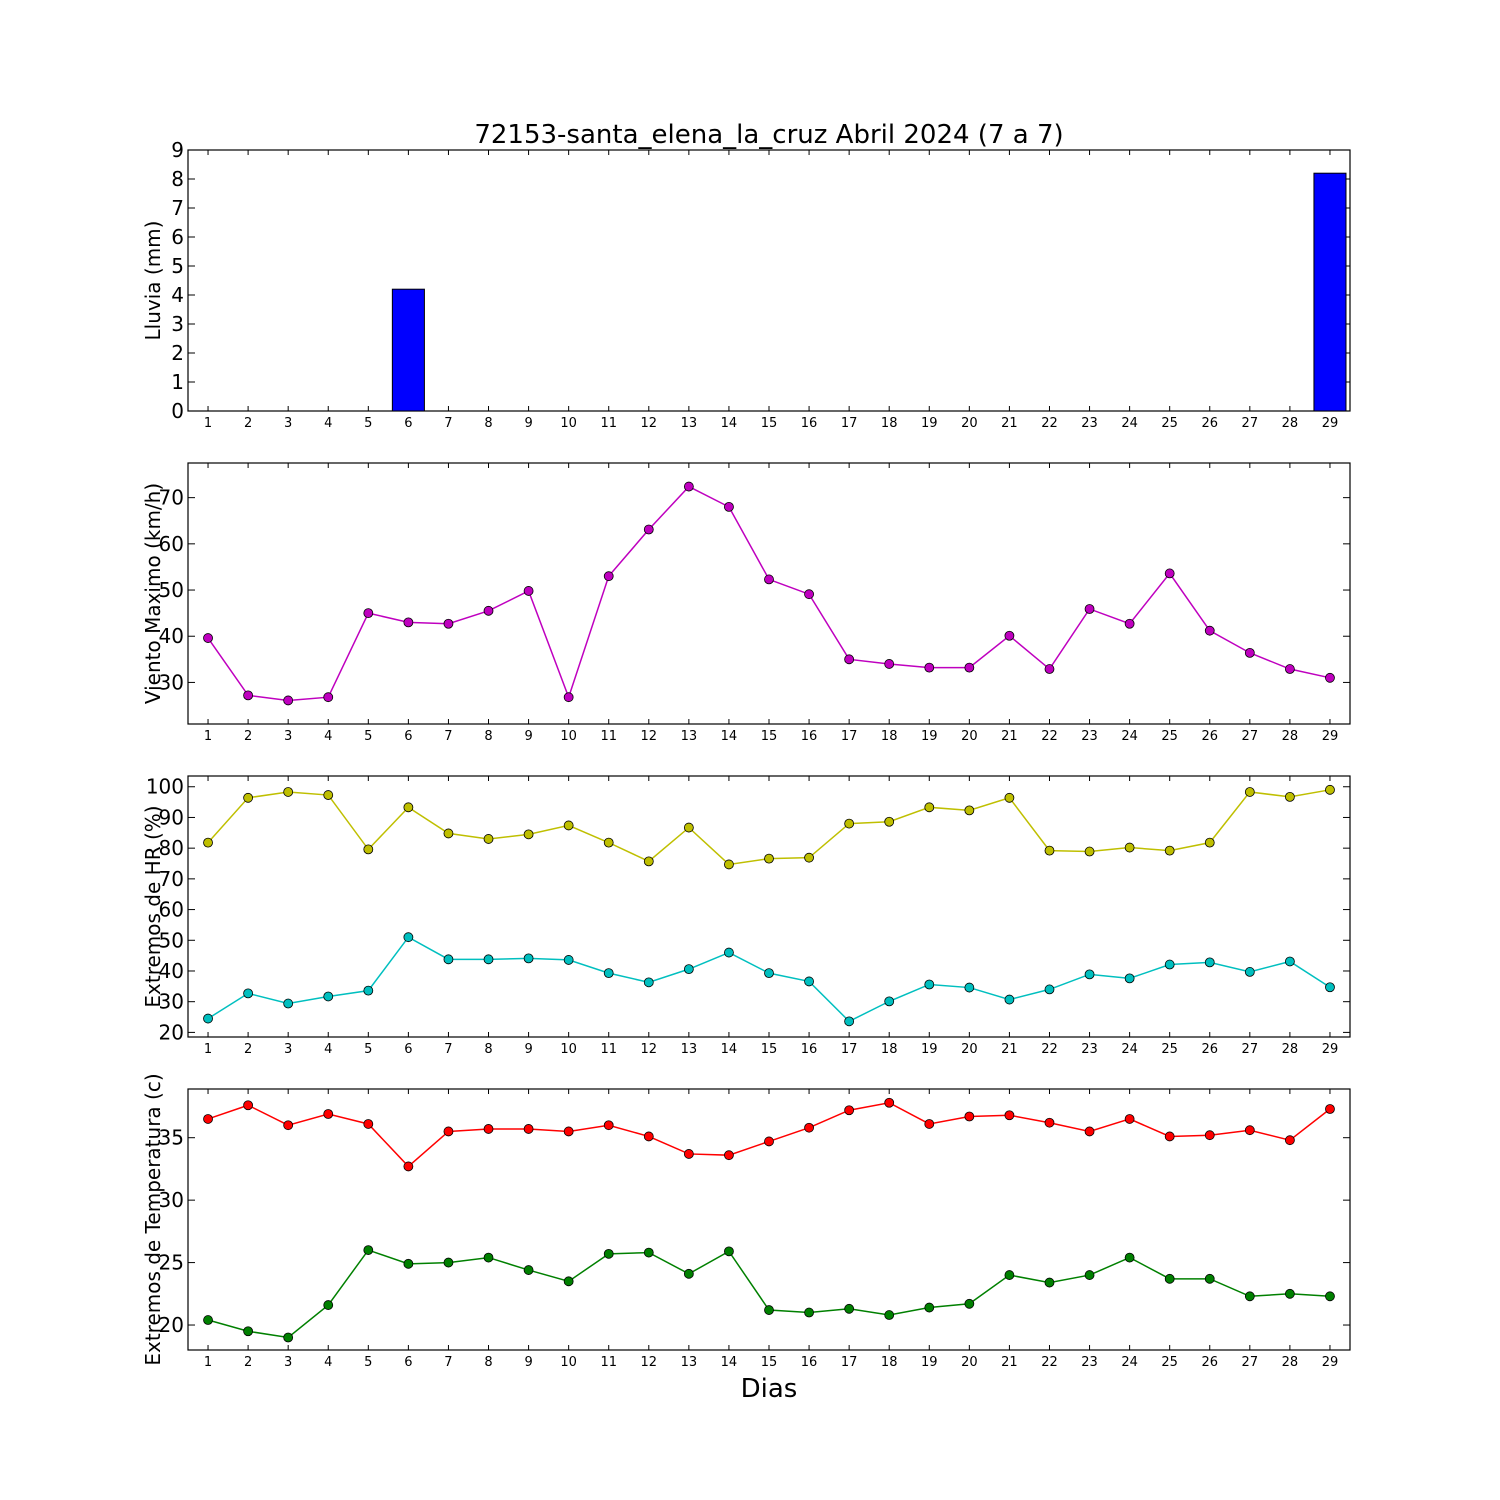 Image resolution: width=1500 pixels, height=1500 pixels. I want to click on humidity-ytick-label: 40, so click(171, 971).